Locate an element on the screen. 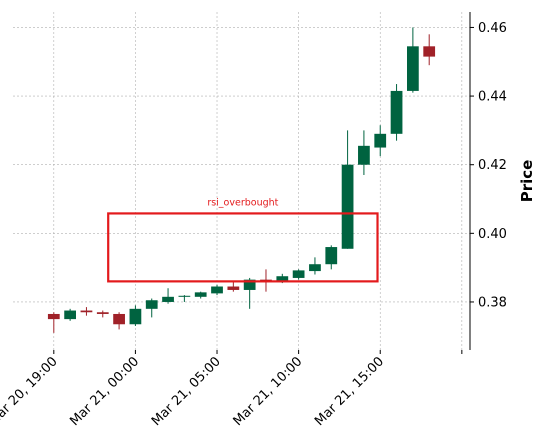 Image resolution: width=546 pixels, height=444 pixels. x-tick-label: Mar 21, 00:00 is located at coordinates (104, 391).